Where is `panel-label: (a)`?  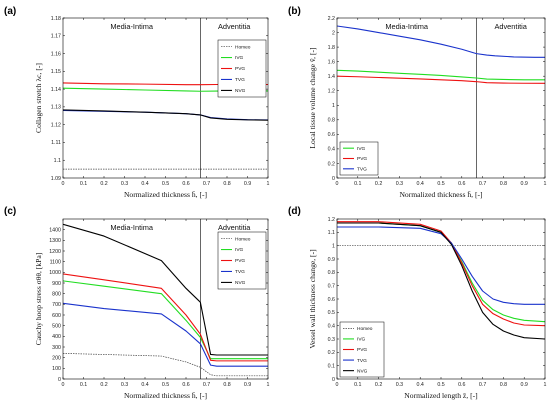
panel-label: (a) is located at coordinates (10, 11).